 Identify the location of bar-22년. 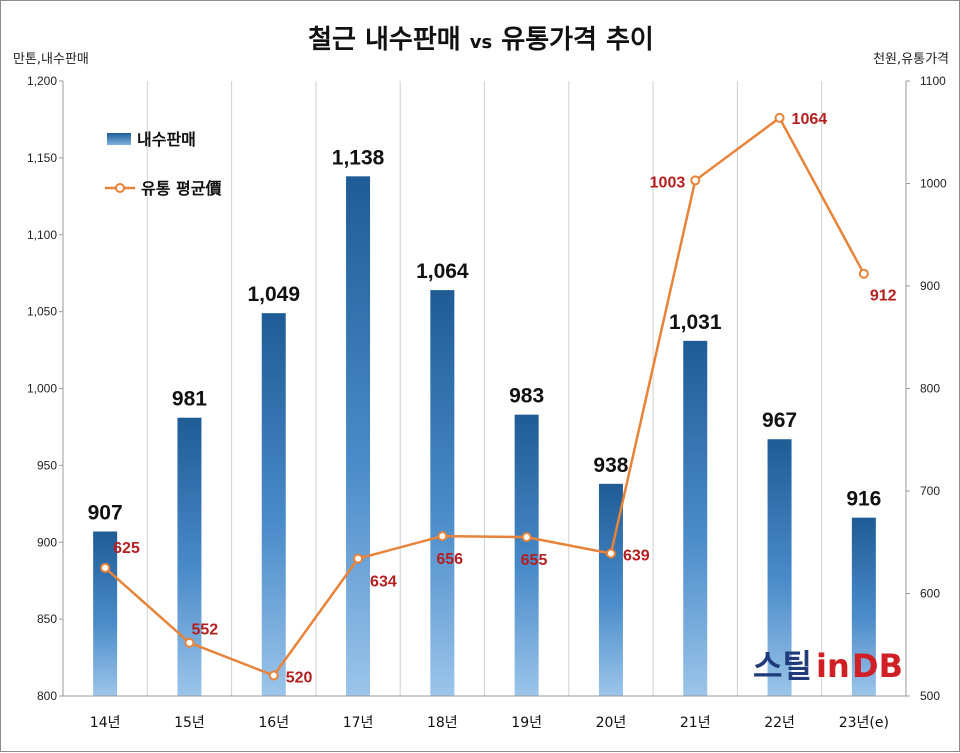
(779, 567).